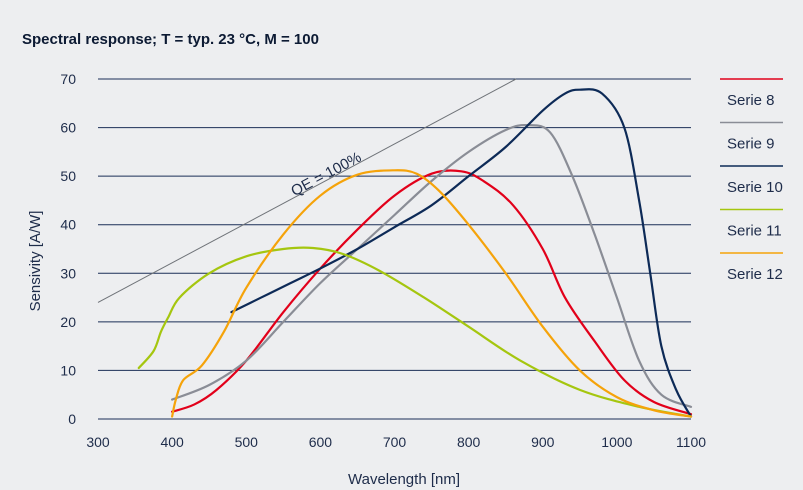  I want to click on y-tick-label-0: 0, so click(72, 419).